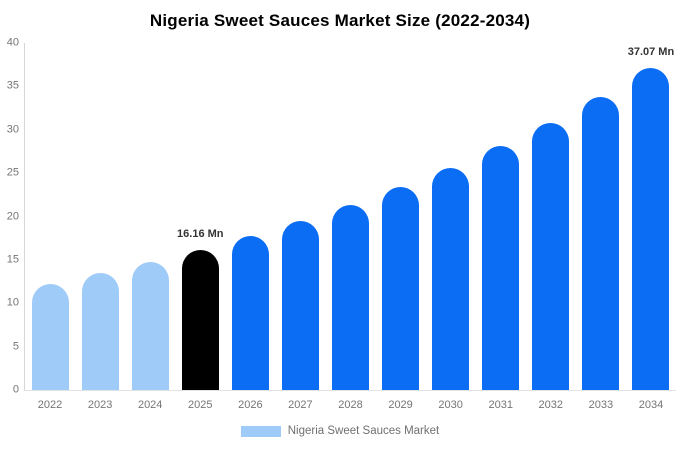  Describe the element at coordinates (300, 305) in the screenshot. I see `bar-2027` at that location.